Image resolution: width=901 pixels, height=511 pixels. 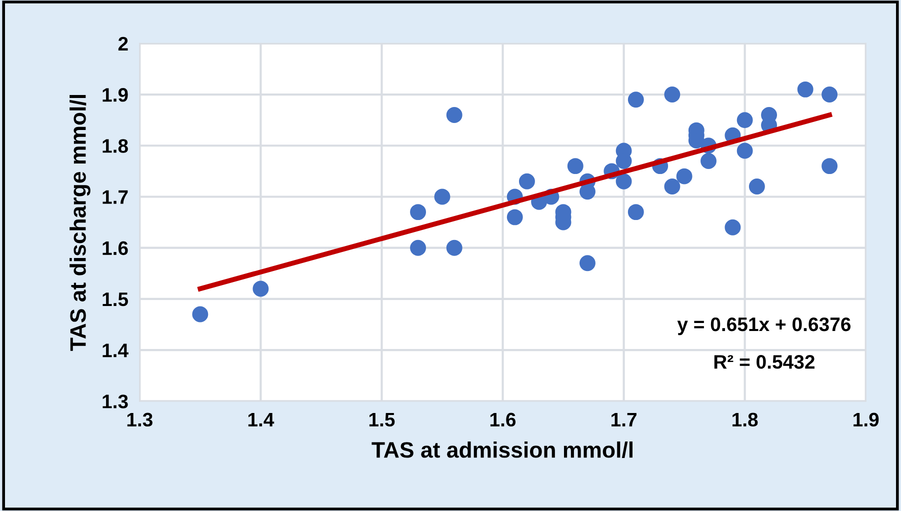 I want to click on x-tick-label: 1.8, so click(x=745, y=419).